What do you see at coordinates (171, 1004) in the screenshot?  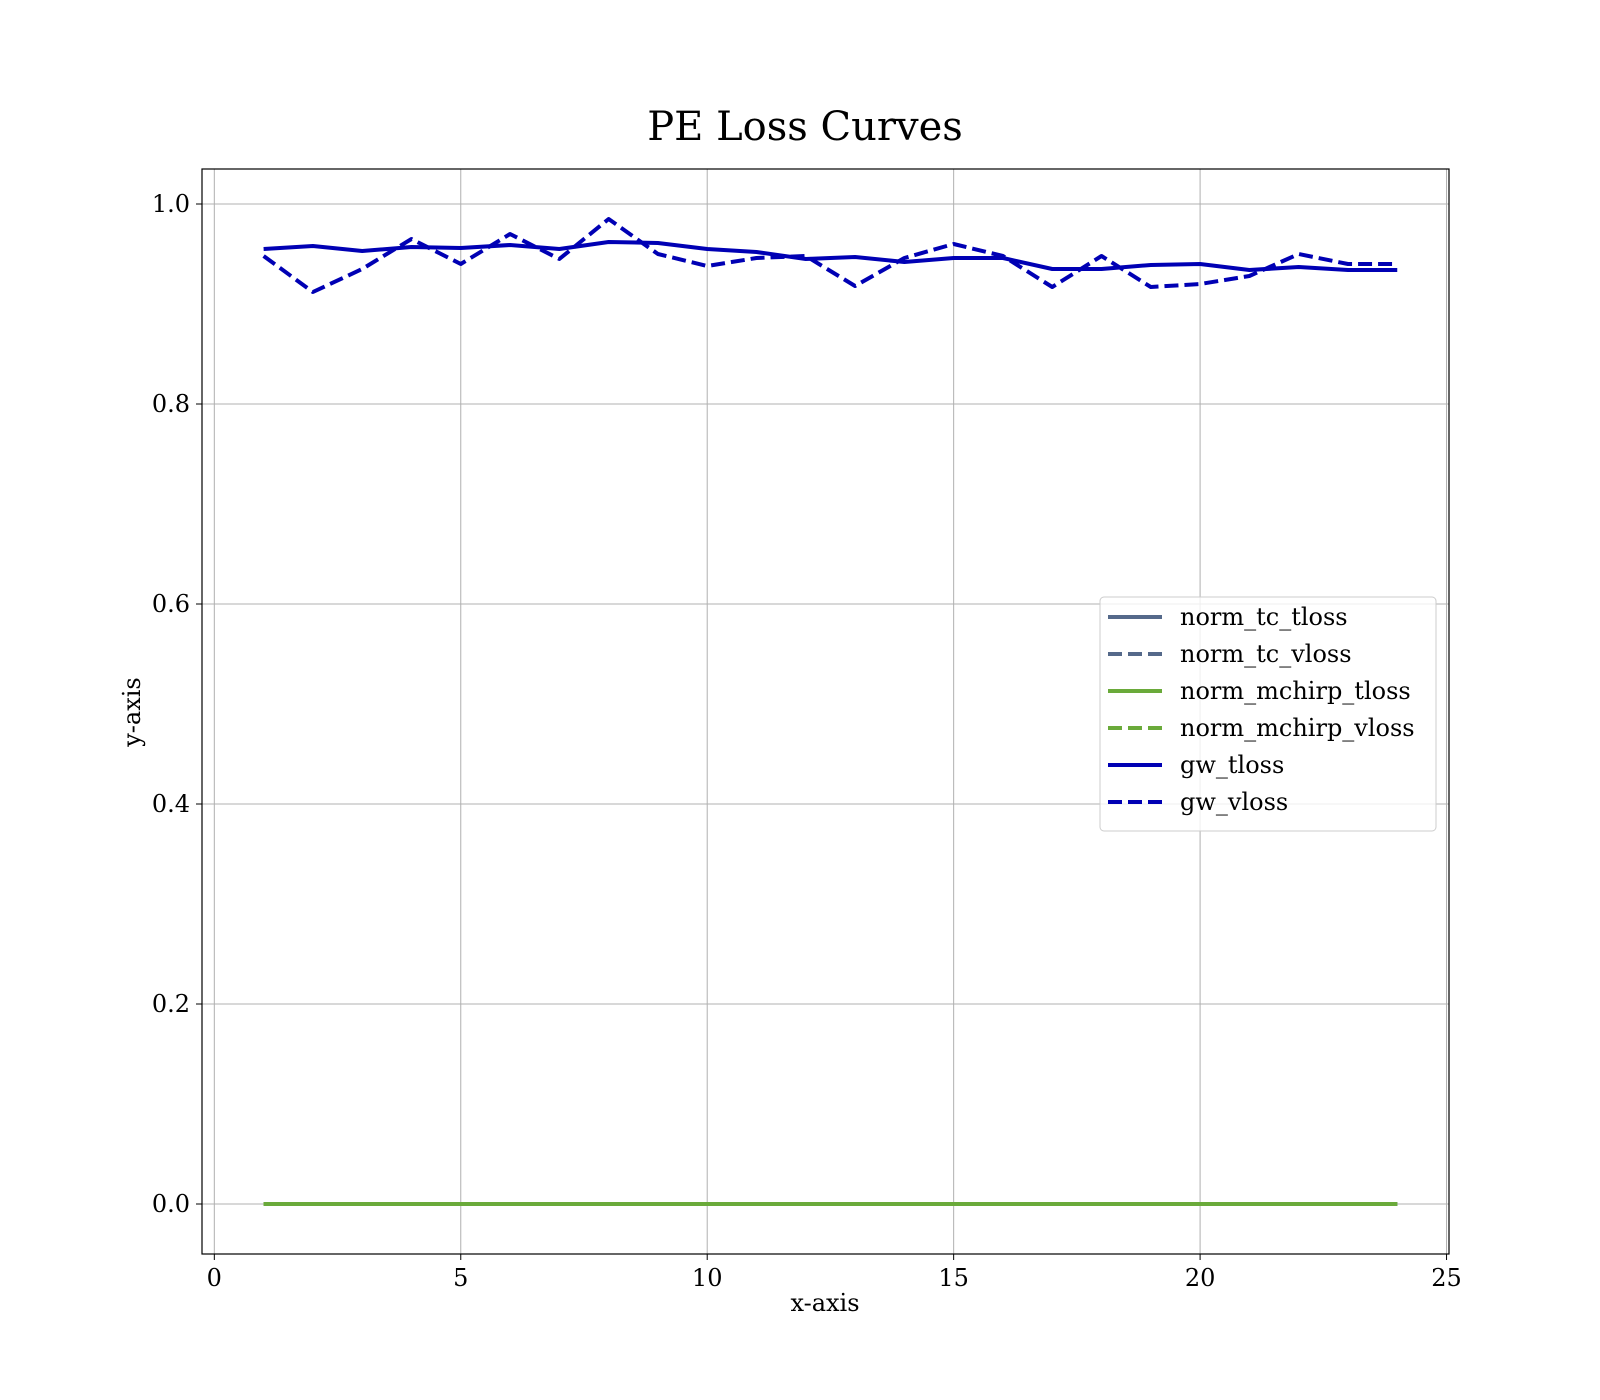 I see `y-tick-label: 0.2` at bounding box center [171, 1004].